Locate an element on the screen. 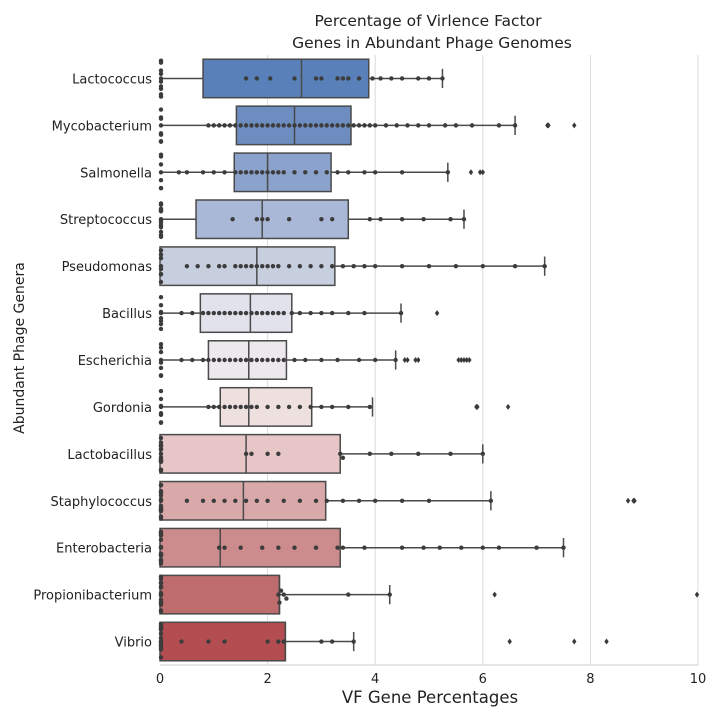 Image resolution: width=720 pixels, height=720 pixels. y-axis-title: Abundant Phage Genera is located at coordinates (20, 348).